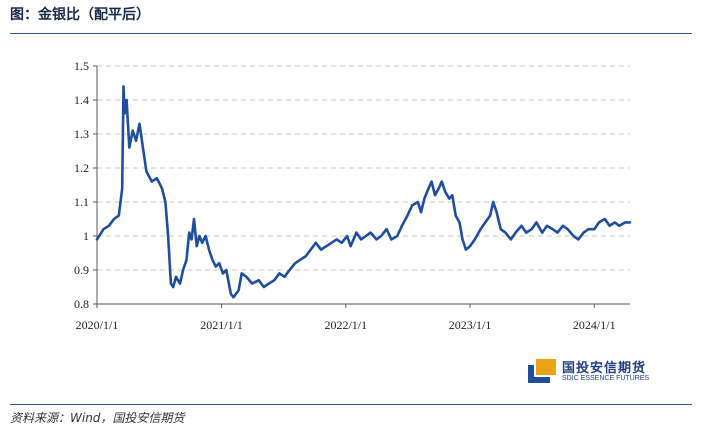  Describe the element at coordinates (470, 325) in the screenshot. I see `x-tick-label: 2023/1/1` at that location.